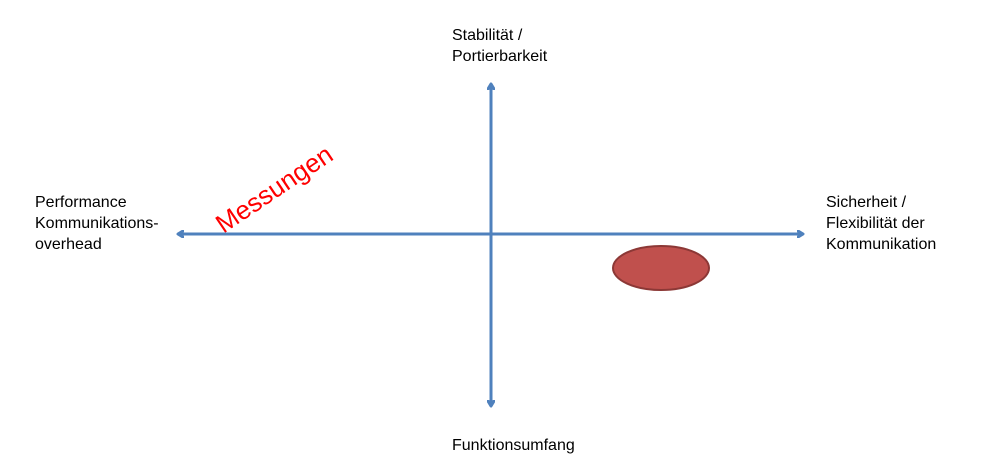  Describe the element at coordinates (487, 35) in the screenshot. I see `top-axis-label-line: Stabilität /` at that location.